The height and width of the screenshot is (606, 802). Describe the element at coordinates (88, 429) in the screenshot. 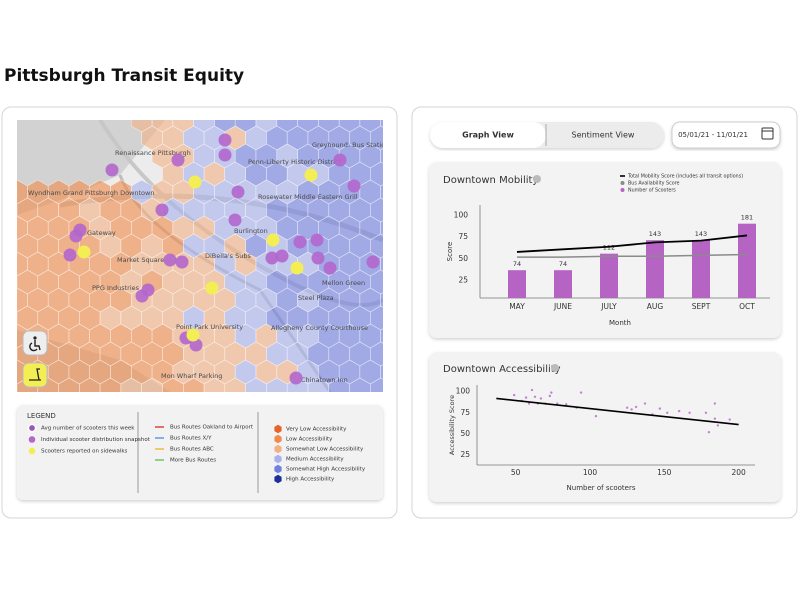

I see `legend-label: Avg number of scooters this week` at that location.